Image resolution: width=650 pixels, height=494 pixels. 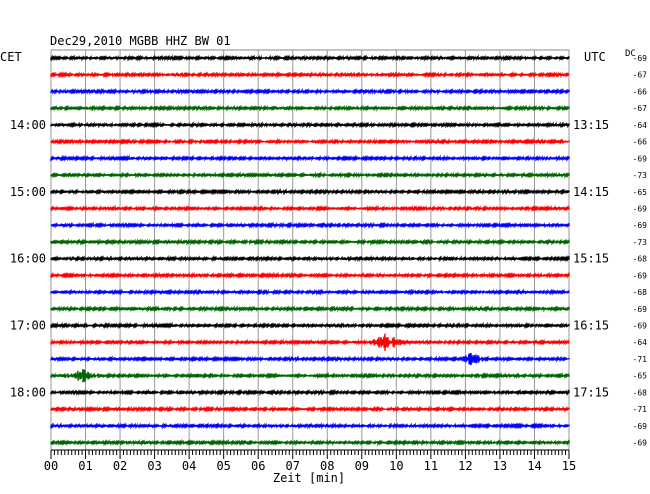 I want to click on utc-time-label: 13:15, so click(x=591, y=125).